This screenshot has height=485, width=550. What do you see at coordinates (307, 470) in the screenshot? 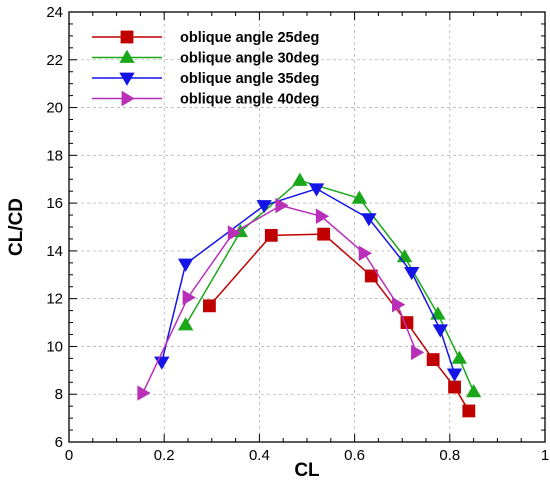
I see `x-axis-title: CL` at bounding box center [307, 470].